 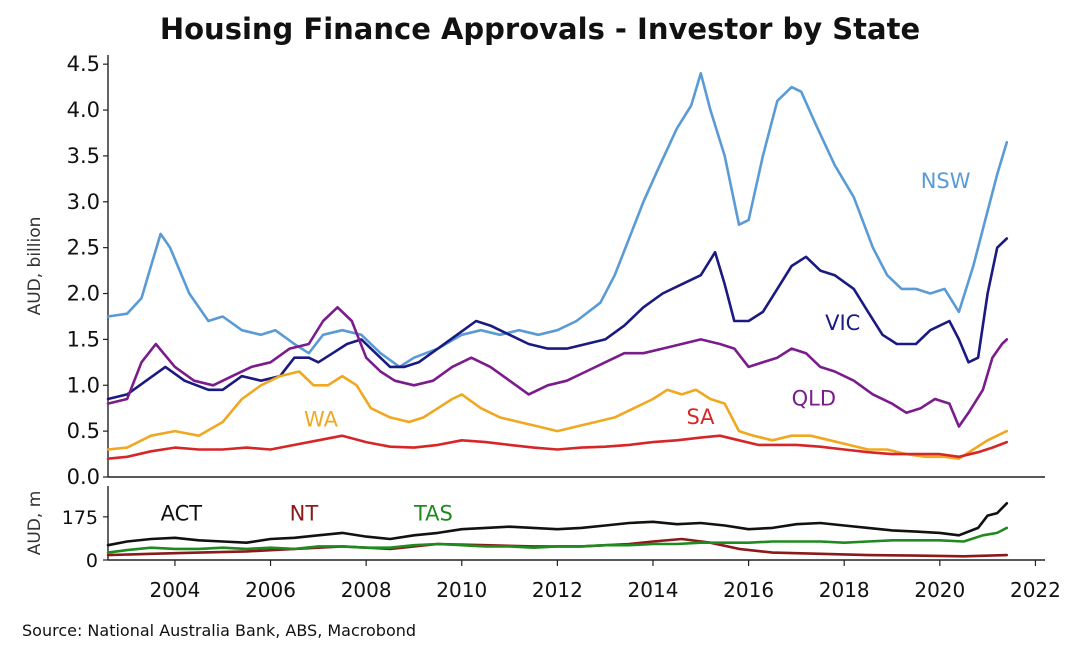 What do you see at coordinates (83, 64) in the screenshot?
I see `y-tick-label: 4.5` at bounding box center [83, 64].